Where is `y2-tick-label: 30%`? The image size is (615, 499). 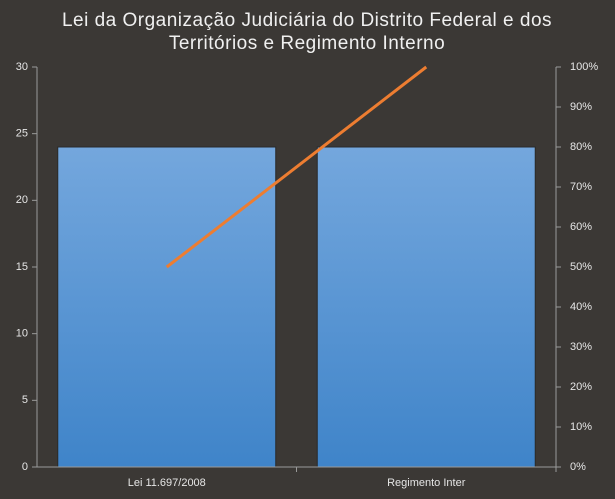
y2-tick-label: 30% is located at coordinates (581, 347).